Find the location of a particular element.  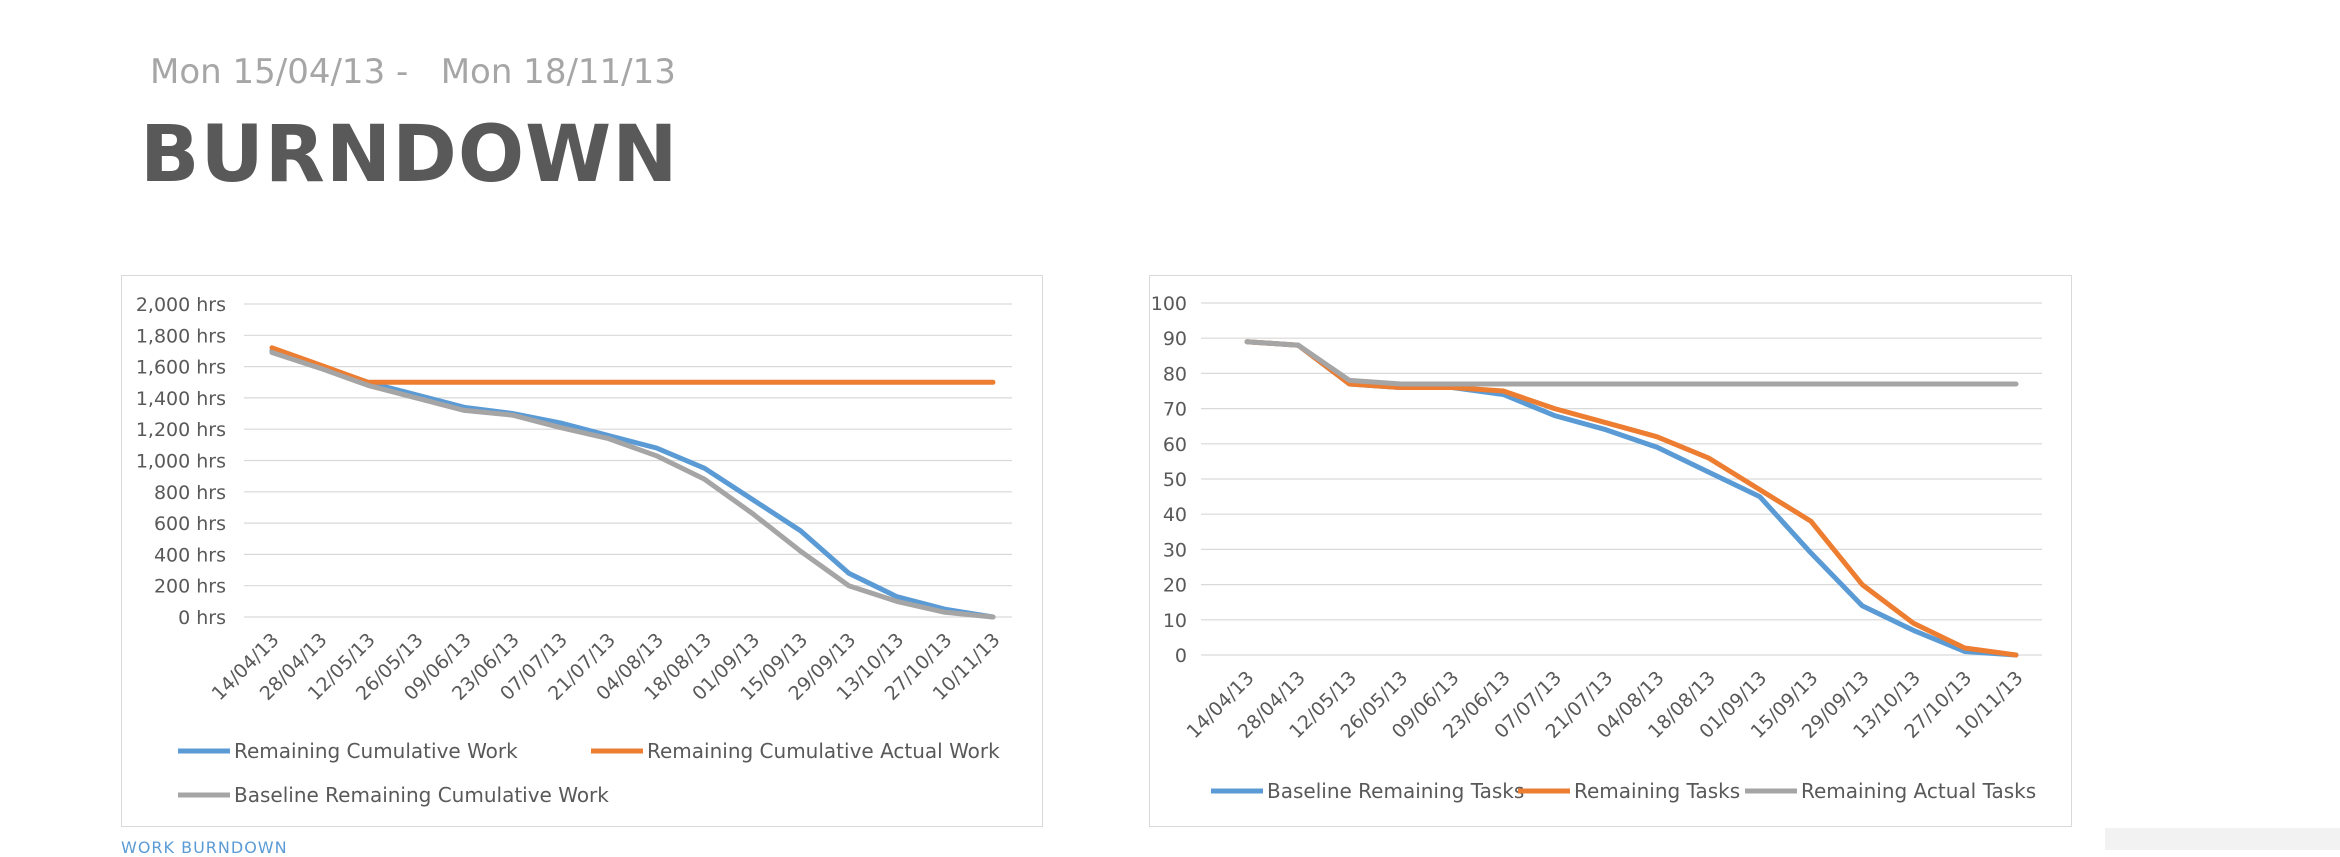

y-tick-label: 60 is located at coordinates (1175, 445).